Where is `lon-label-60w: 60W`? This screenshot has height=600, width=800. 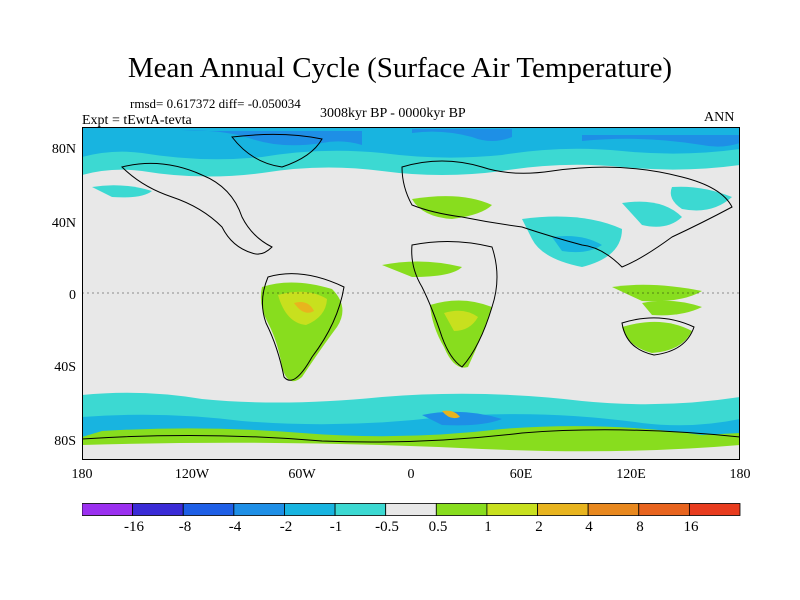 lon-label-60w: 60W is located at coordinates (302, 474).